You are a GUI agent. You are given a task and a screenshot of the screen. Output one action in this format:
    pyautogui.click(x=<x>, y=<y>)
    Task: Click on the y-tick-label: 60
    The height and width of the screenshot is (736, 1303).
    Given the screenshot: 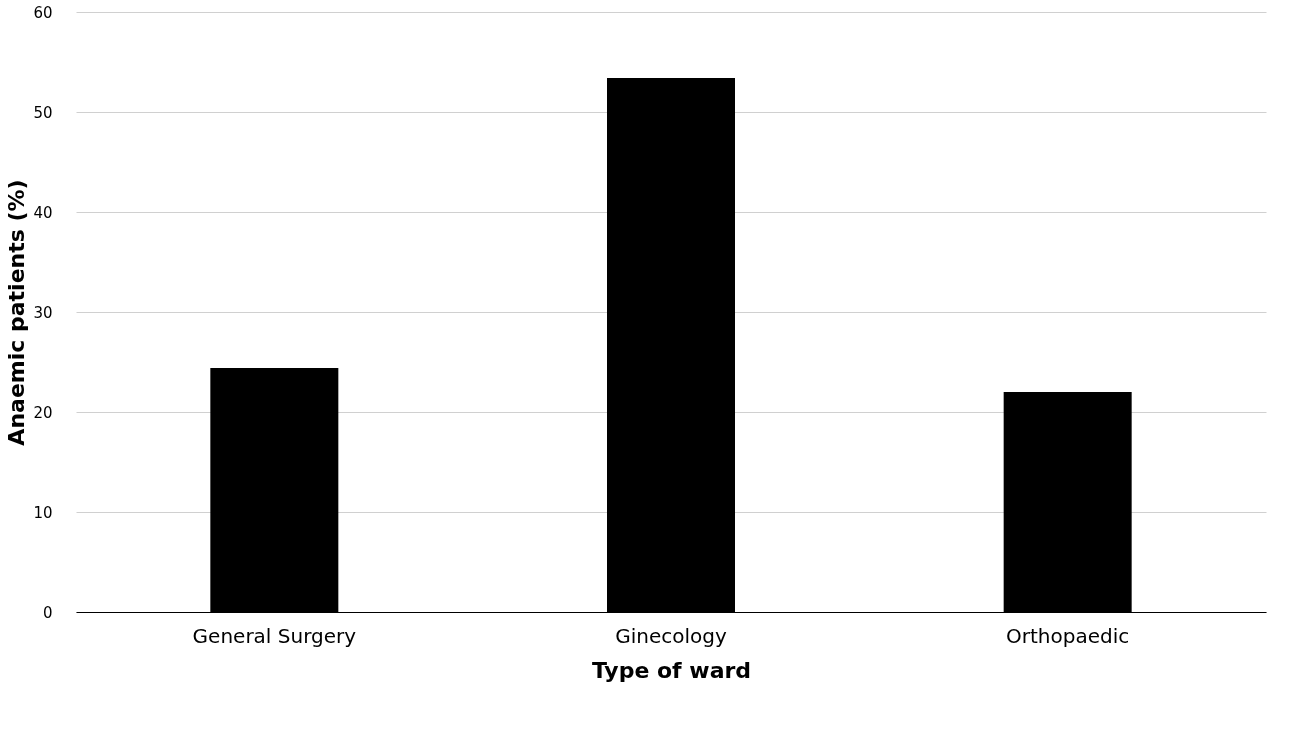 What is the action you would take?
    pyautogui.click(x=43, y=12)
    